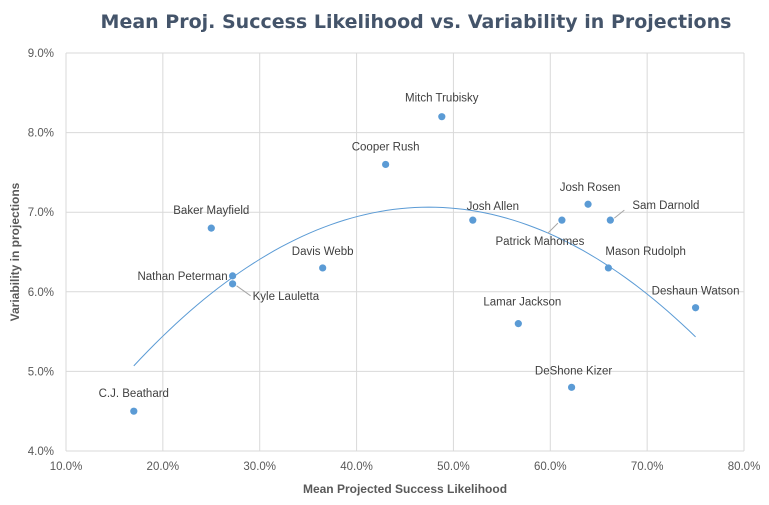 The width and height of the screenshot is (769, 505). I want to click on data-label: DeShone Kizer, so click(574, 371).